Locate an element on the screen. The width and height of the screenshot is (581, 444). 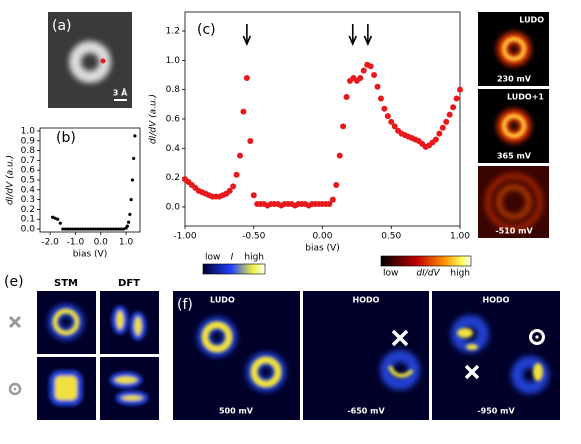
y-axis-label: dI/dV (a.u.) is located at coordinates (154, 119).